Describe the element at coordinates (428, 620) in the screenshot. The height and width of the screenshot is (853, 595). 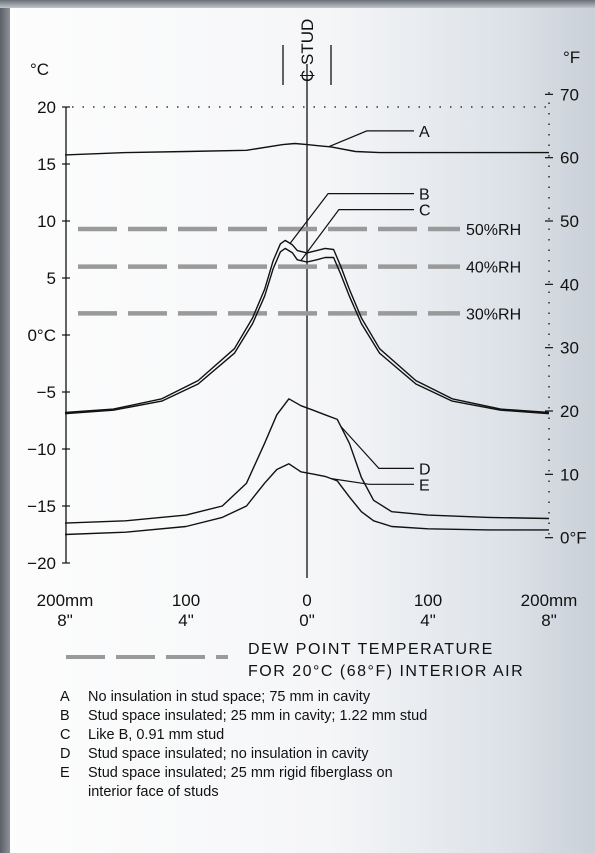
I see `x-tick-label-in-3: 4"` at that location.